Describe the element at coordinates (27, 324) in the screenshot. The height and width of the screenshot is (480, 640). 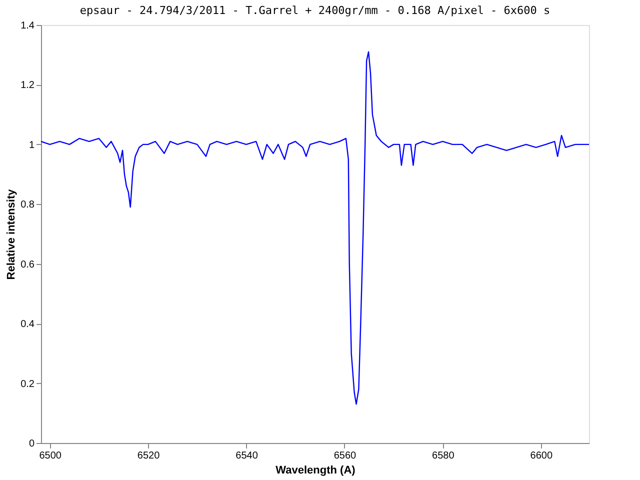
I see `y-tick-label: 0.4` at that location.